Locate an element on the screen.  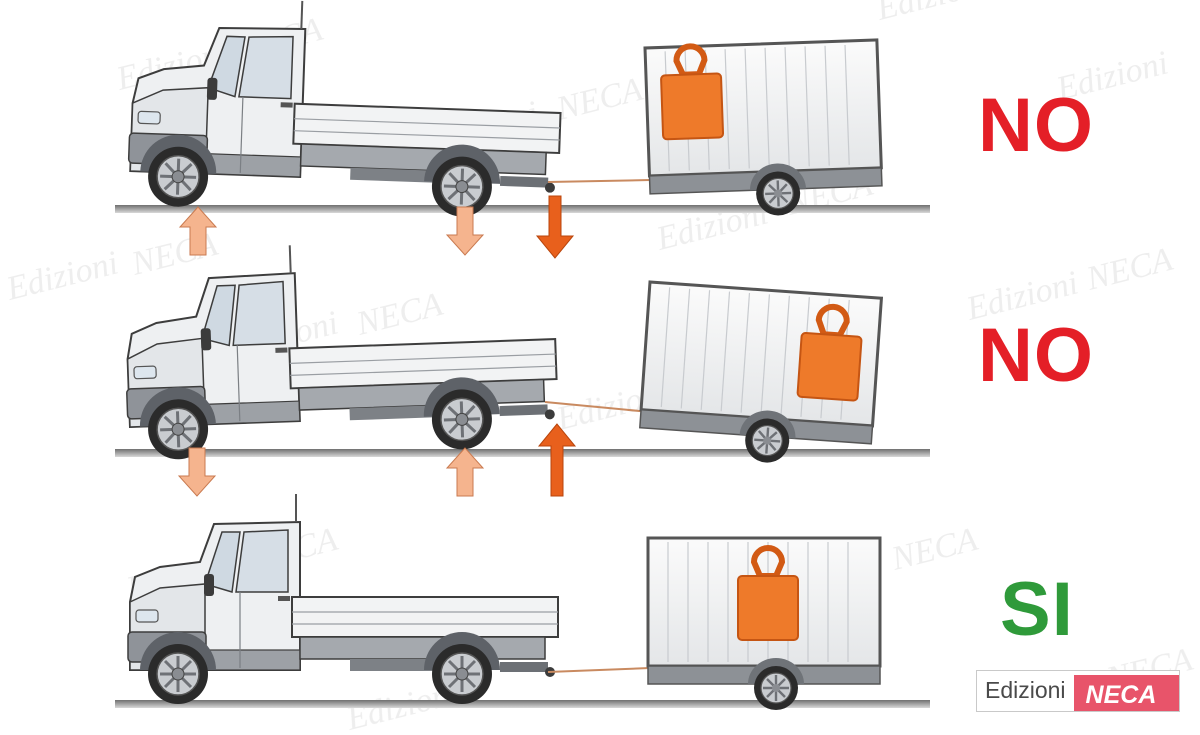
verdict-bottom-si: SI is located at coordinates (1037, 609).